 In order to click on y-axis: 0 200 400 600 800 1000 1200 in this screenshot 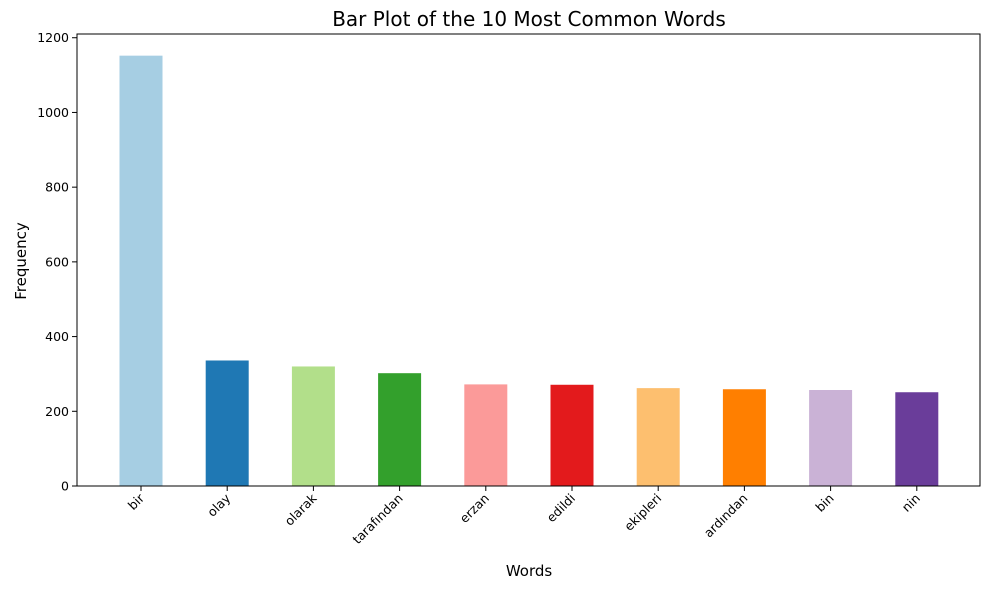, I will do `click(57, 262)`.